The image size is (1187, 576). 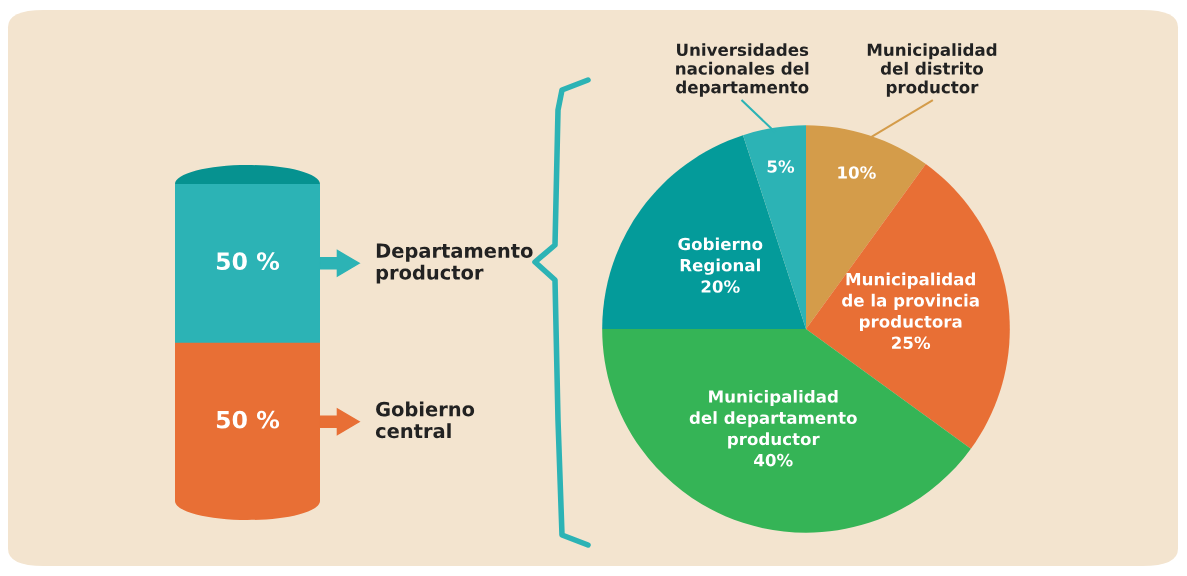 I want to click on slice-label: Gobierno Regional, so click(x=720, y=256).